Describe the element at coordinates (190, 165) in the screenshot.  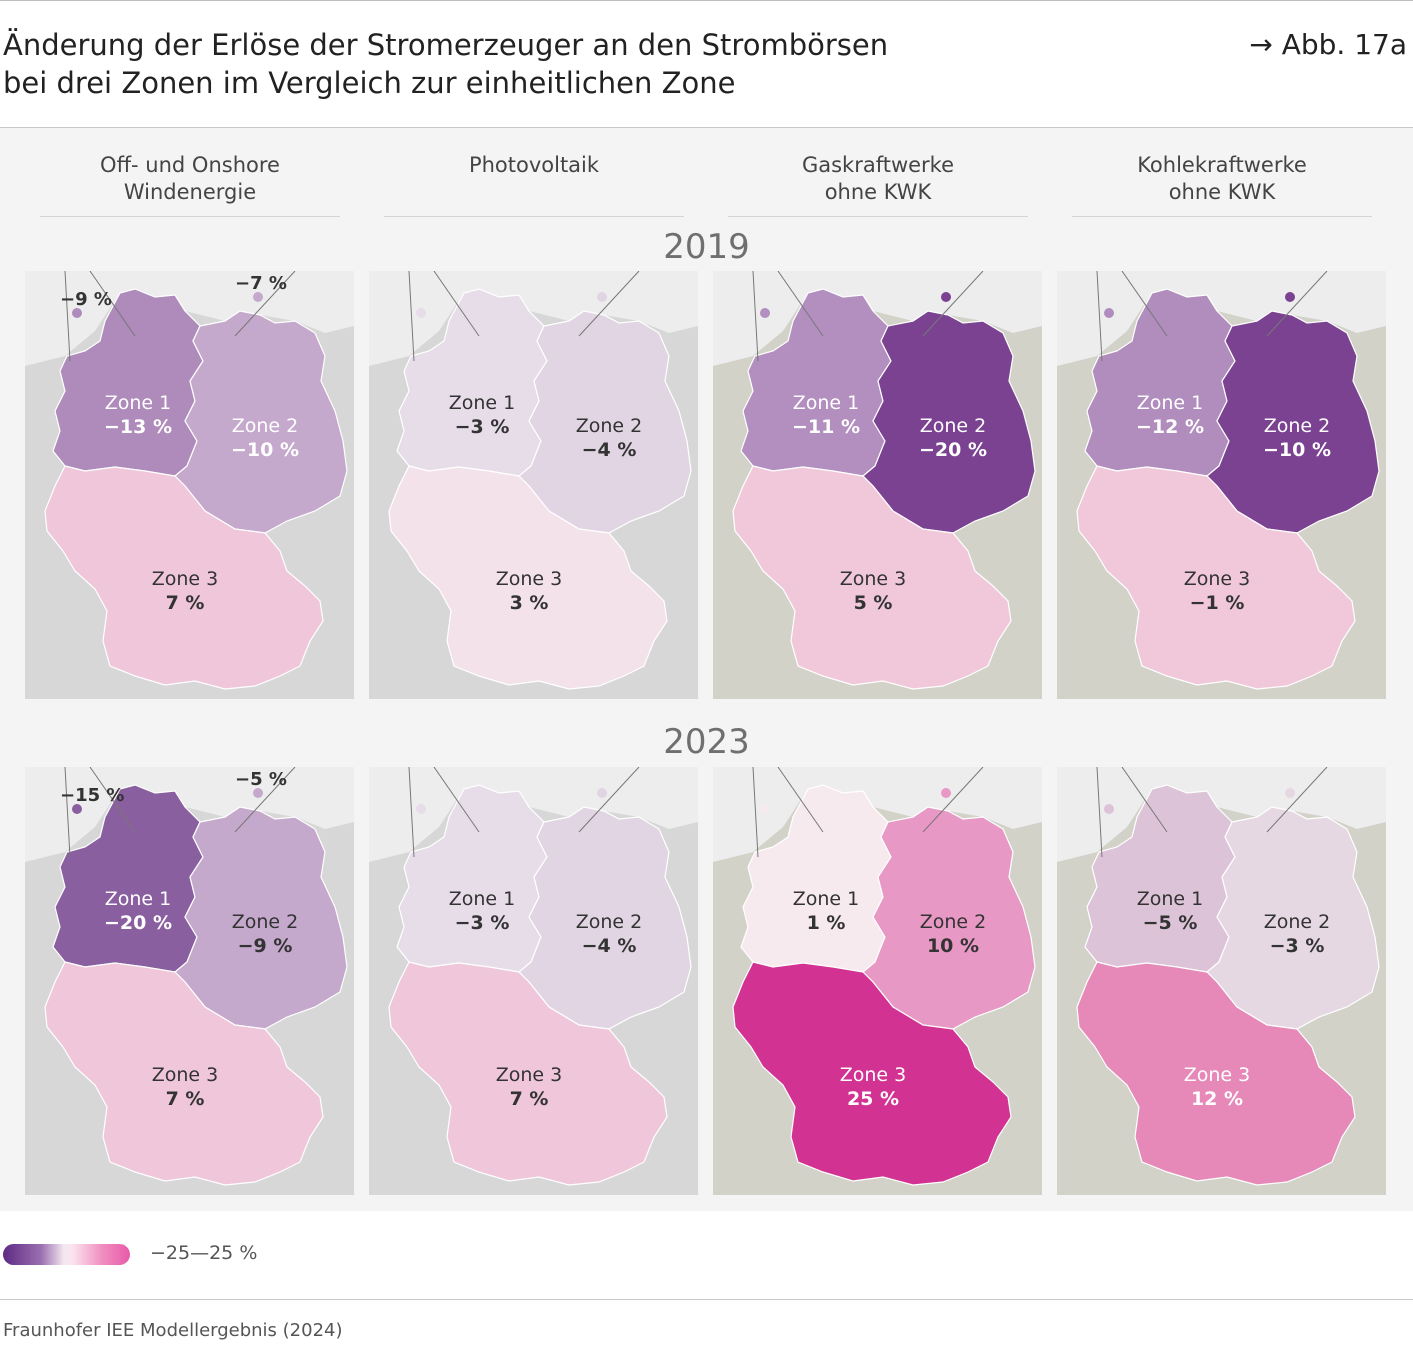
I see `column-header-line-1: Off- und Onshore` at that location.